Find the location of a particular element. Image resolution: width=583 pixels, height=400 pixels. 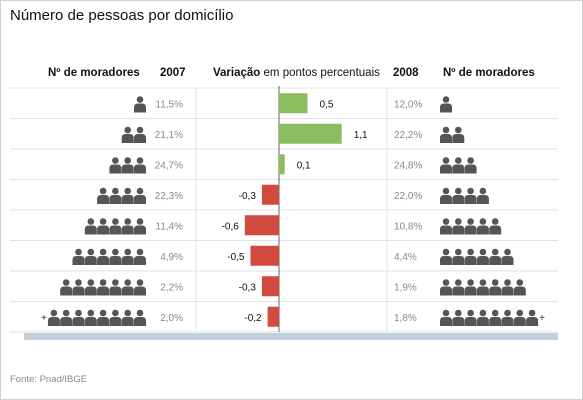

plus-sign-right: + is located at coordinates (542, 318).